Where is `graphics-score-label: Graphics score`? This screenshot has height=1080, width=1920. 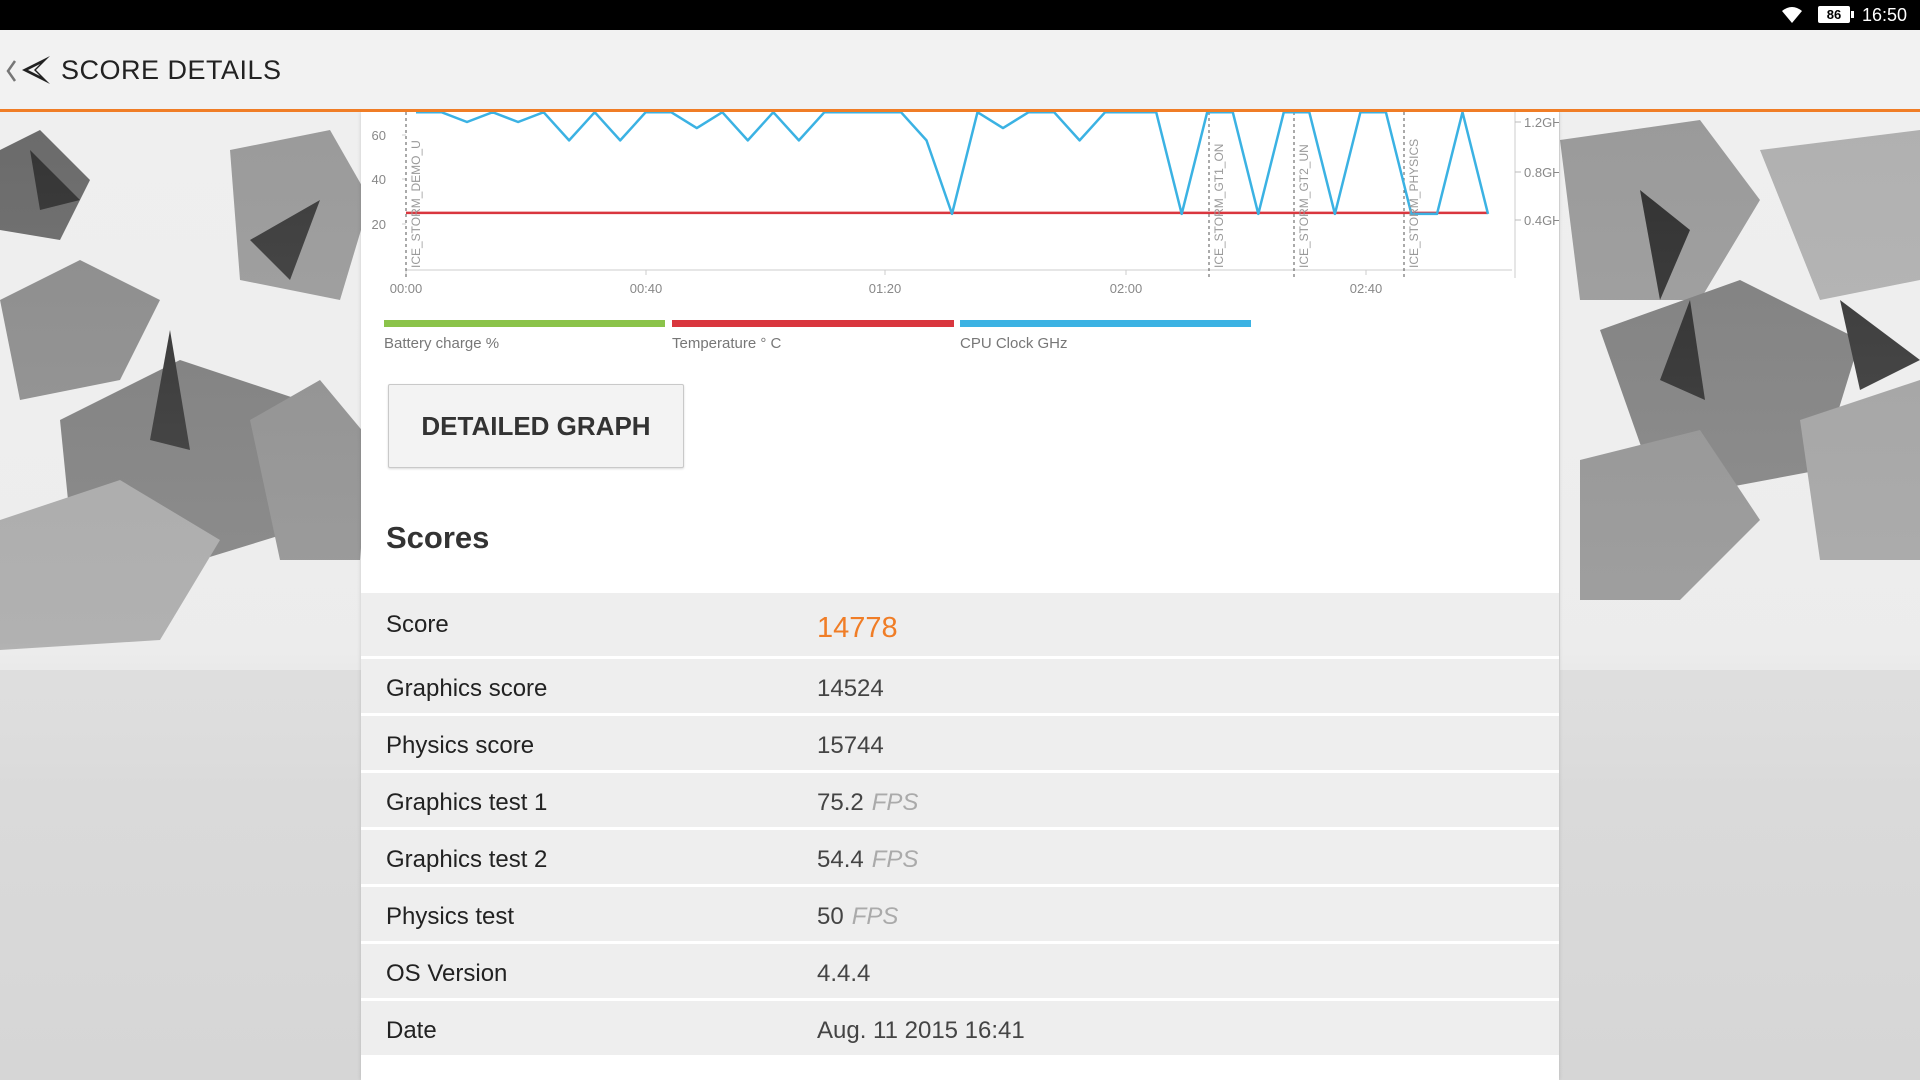 graphics-score-label: Graphics score is located at coordinates (467, 688).